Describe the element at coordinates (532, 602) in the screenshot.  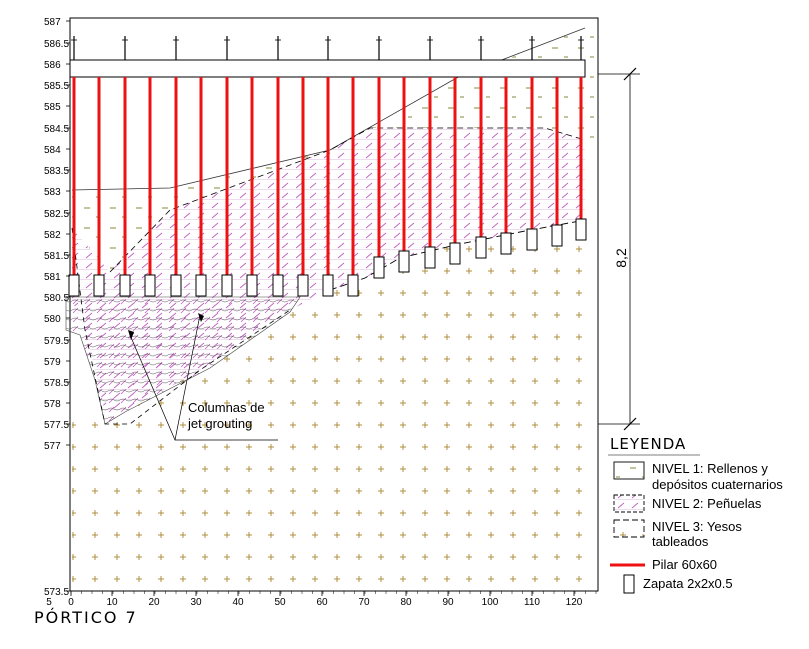
I see `x-tick-label: 110` at that location.